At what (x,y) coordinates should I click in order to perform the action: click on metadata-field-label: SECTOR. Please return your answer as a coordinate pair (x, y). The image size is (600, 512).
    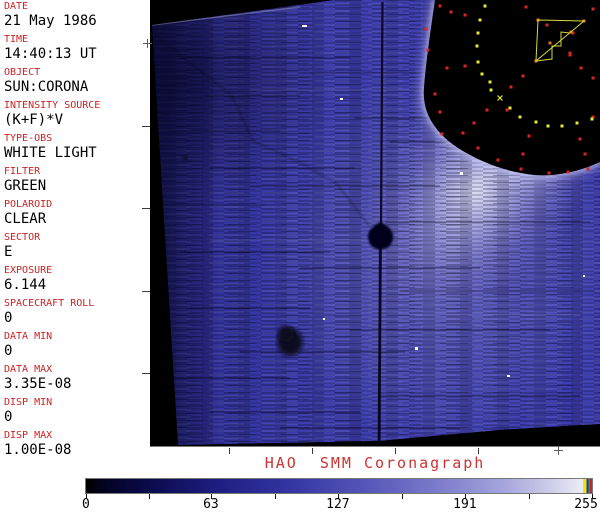
    Looking at the image, I should click on (22, 237).